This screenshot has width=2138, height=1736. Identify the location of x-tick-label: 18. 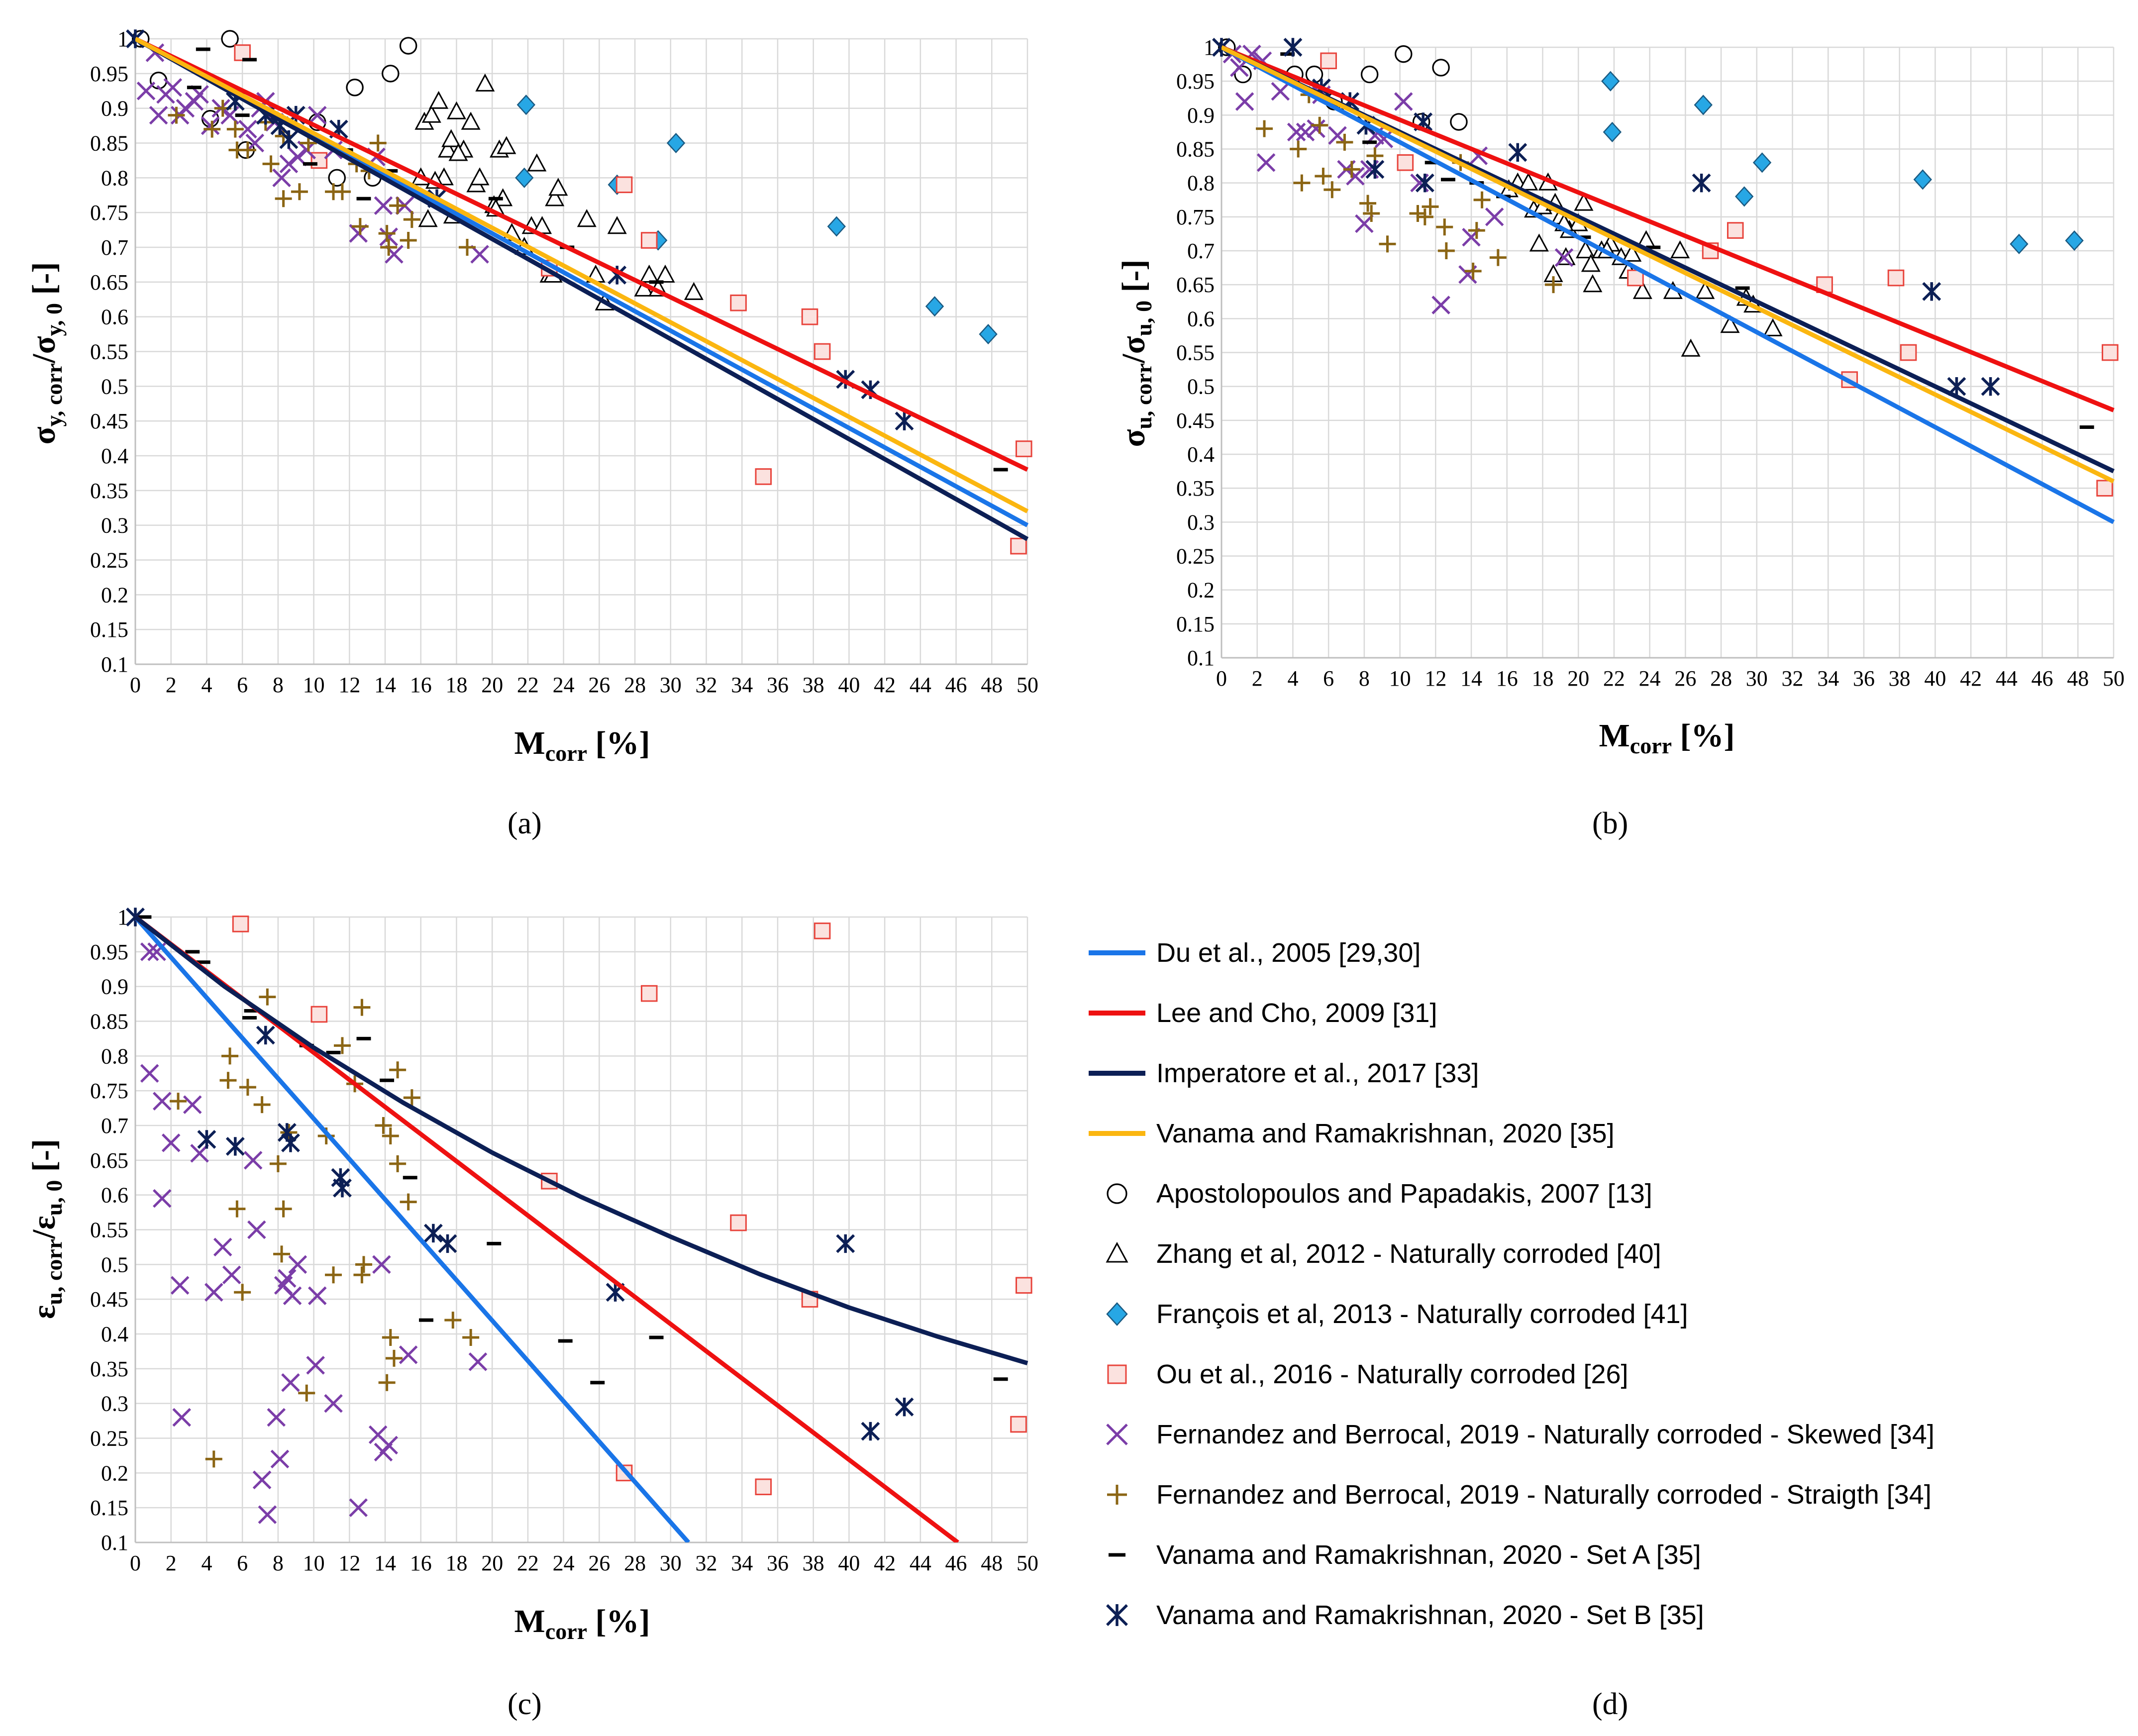
(456, 685).